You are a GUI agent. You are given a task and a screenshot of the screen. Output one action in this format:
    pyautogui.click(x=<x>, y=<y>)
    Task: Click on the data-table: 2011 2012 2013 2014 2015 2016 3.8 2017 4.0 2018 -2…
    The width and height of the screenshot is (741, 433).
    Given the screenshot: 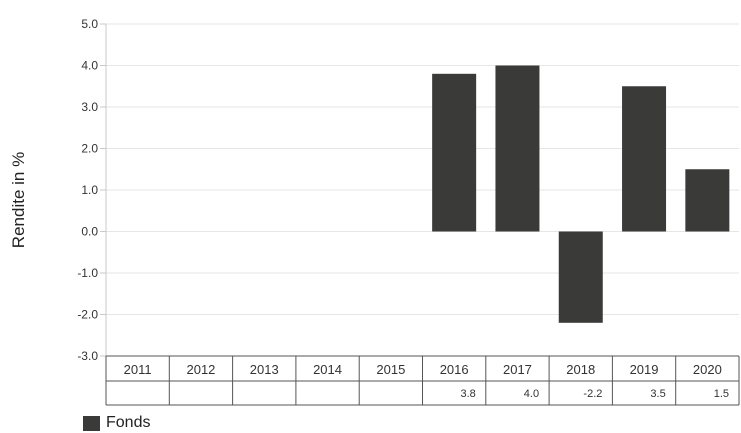 What is the action you would take?
    pyautogui.click(x=422, y=380)
    